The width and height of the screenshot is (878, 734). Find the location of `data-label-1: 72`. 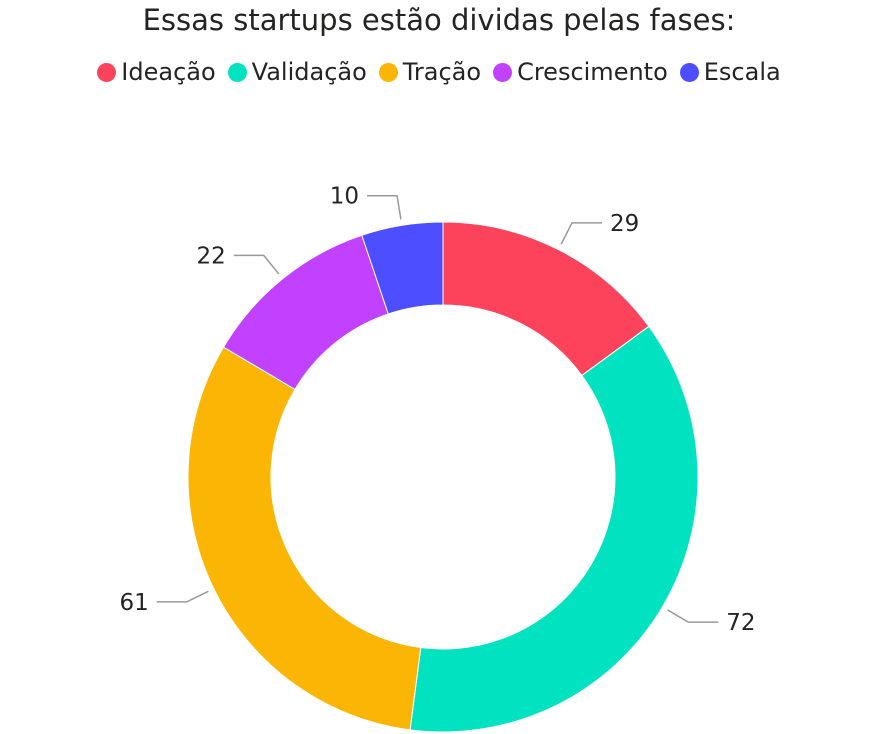

data-label-1: 72 is located at coordinates (740, 623).